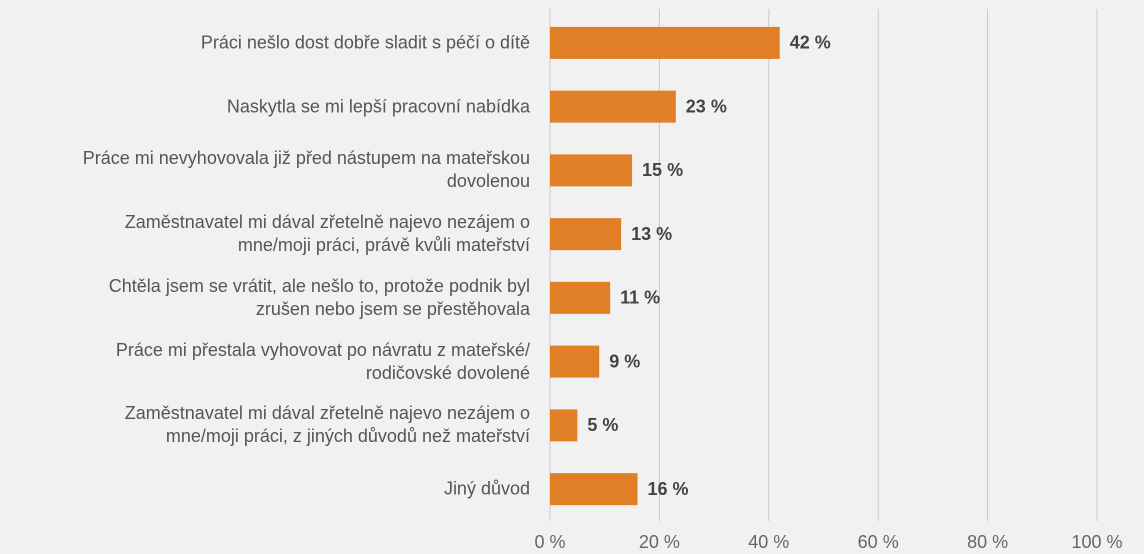 This screenshot has width=1144, height=554. Describe the element at coordinates (668, 489) in the screenshot. I see `value-label: 16 %` at that location.